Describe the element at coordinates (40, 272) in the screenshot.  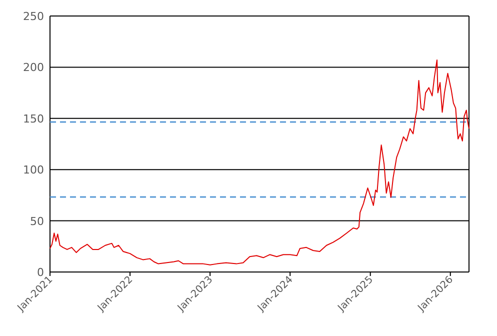
I see `y-tick-label: 0` at that location.